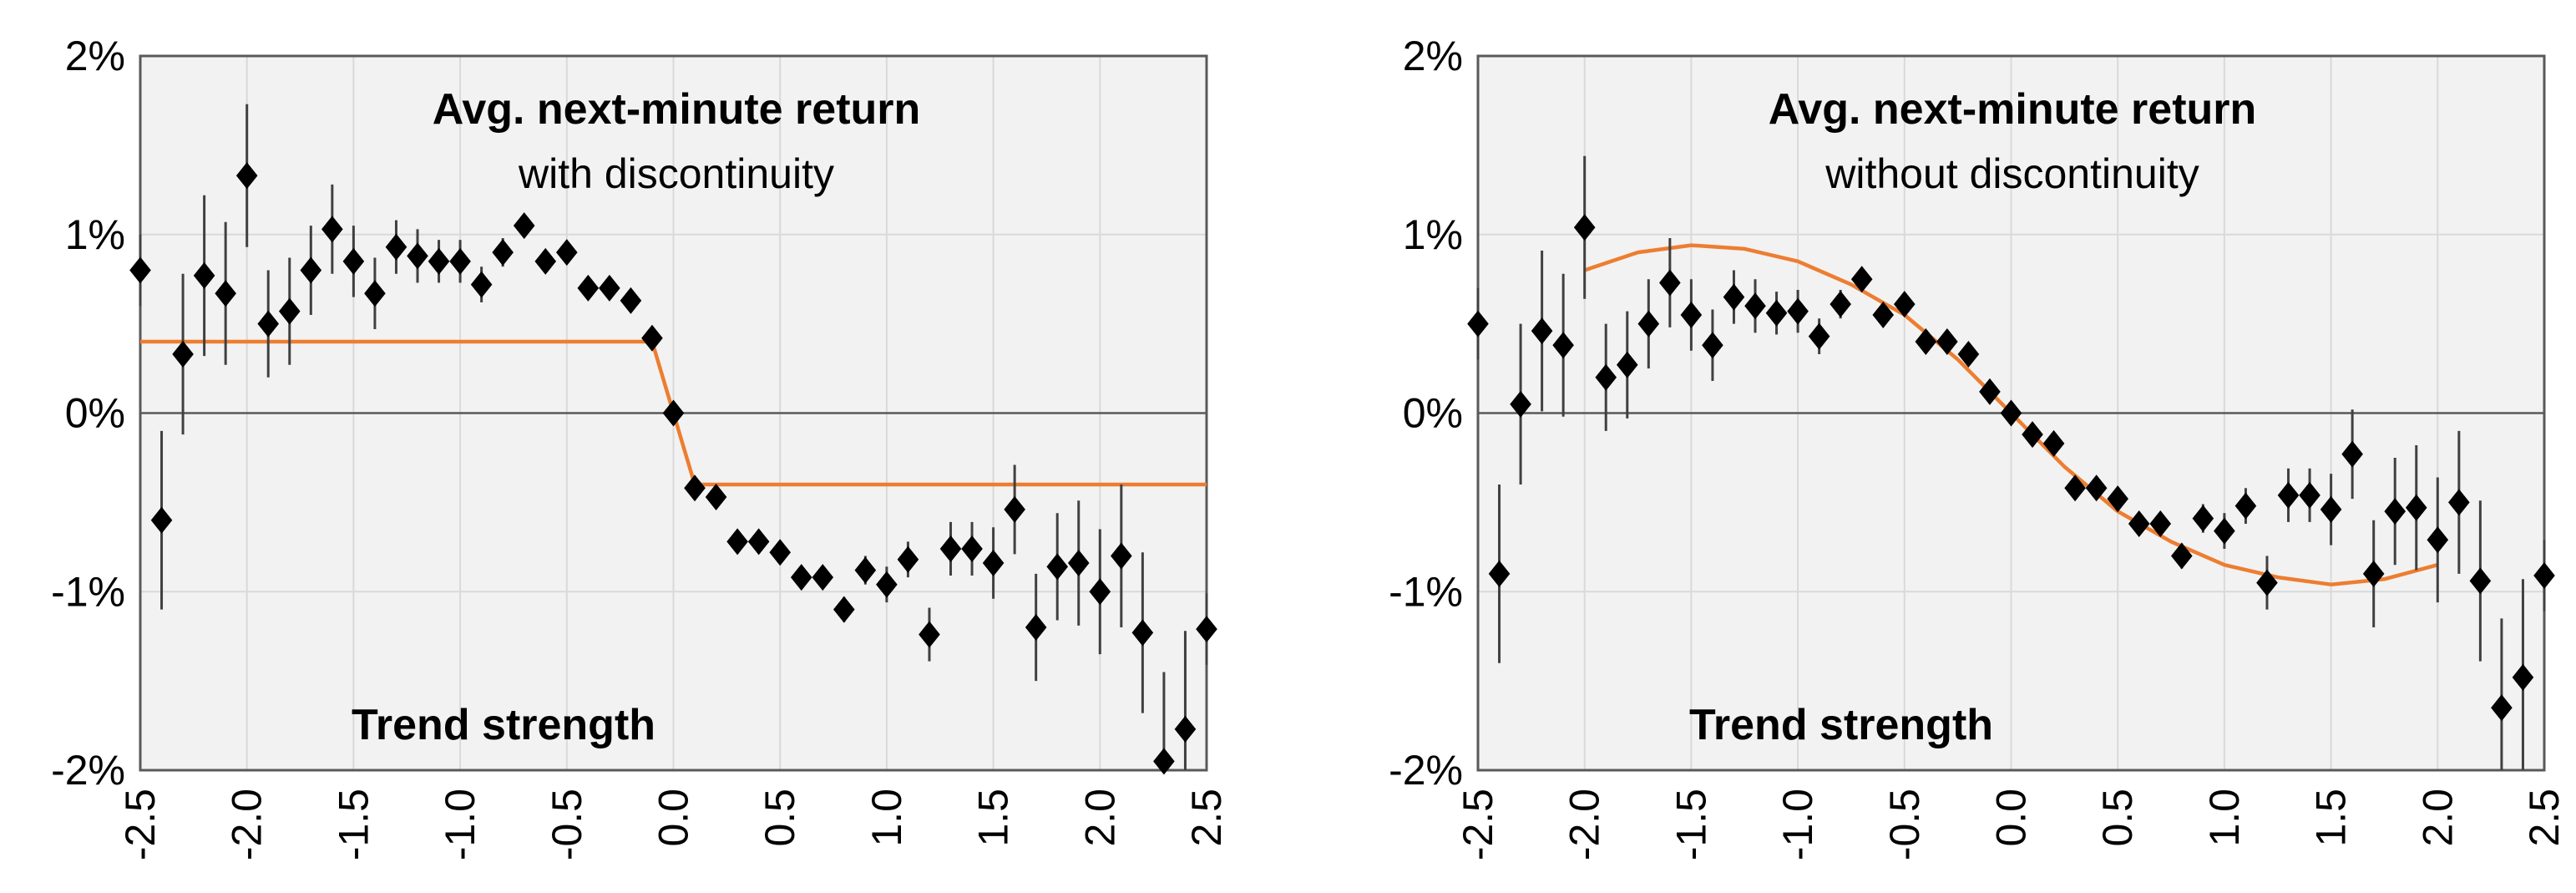 The height and width of the screenshot is (893, 2576). What do you see at coordinates (2012, 818) in the screenshot?
I see `x-tick-label: 0.0` at bounding box center [2012, 818].